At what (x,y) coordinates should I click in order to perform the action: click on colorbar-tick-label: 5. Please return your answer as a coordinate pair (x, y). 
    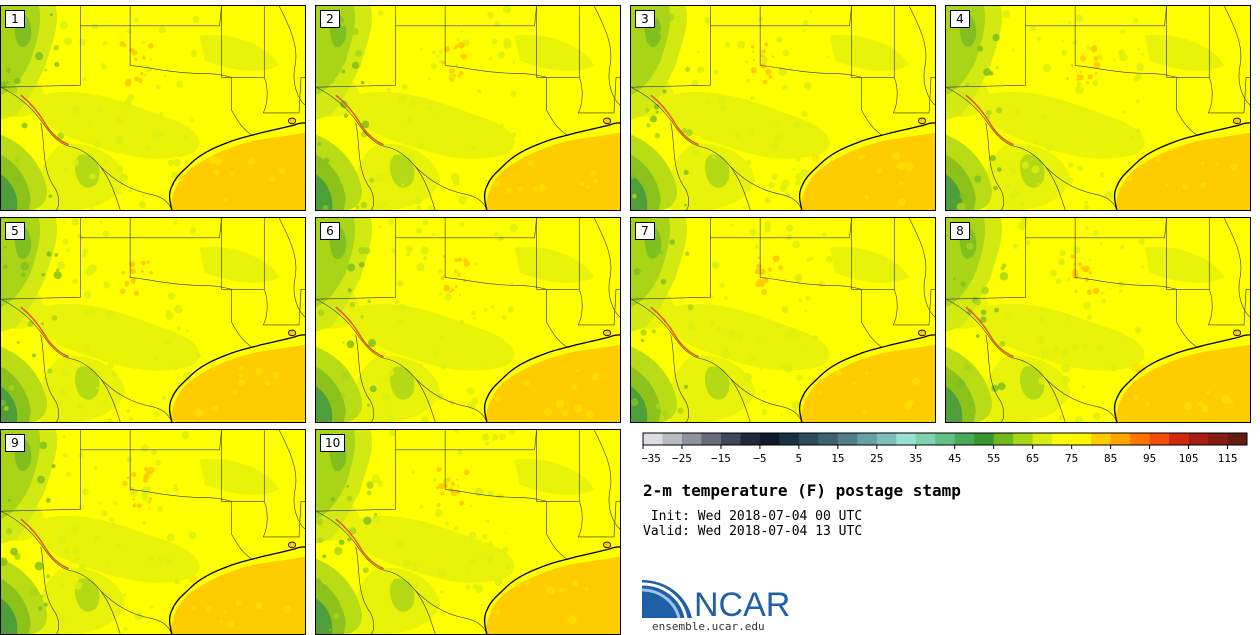
    Looking at the image, I should click on (799, 458).